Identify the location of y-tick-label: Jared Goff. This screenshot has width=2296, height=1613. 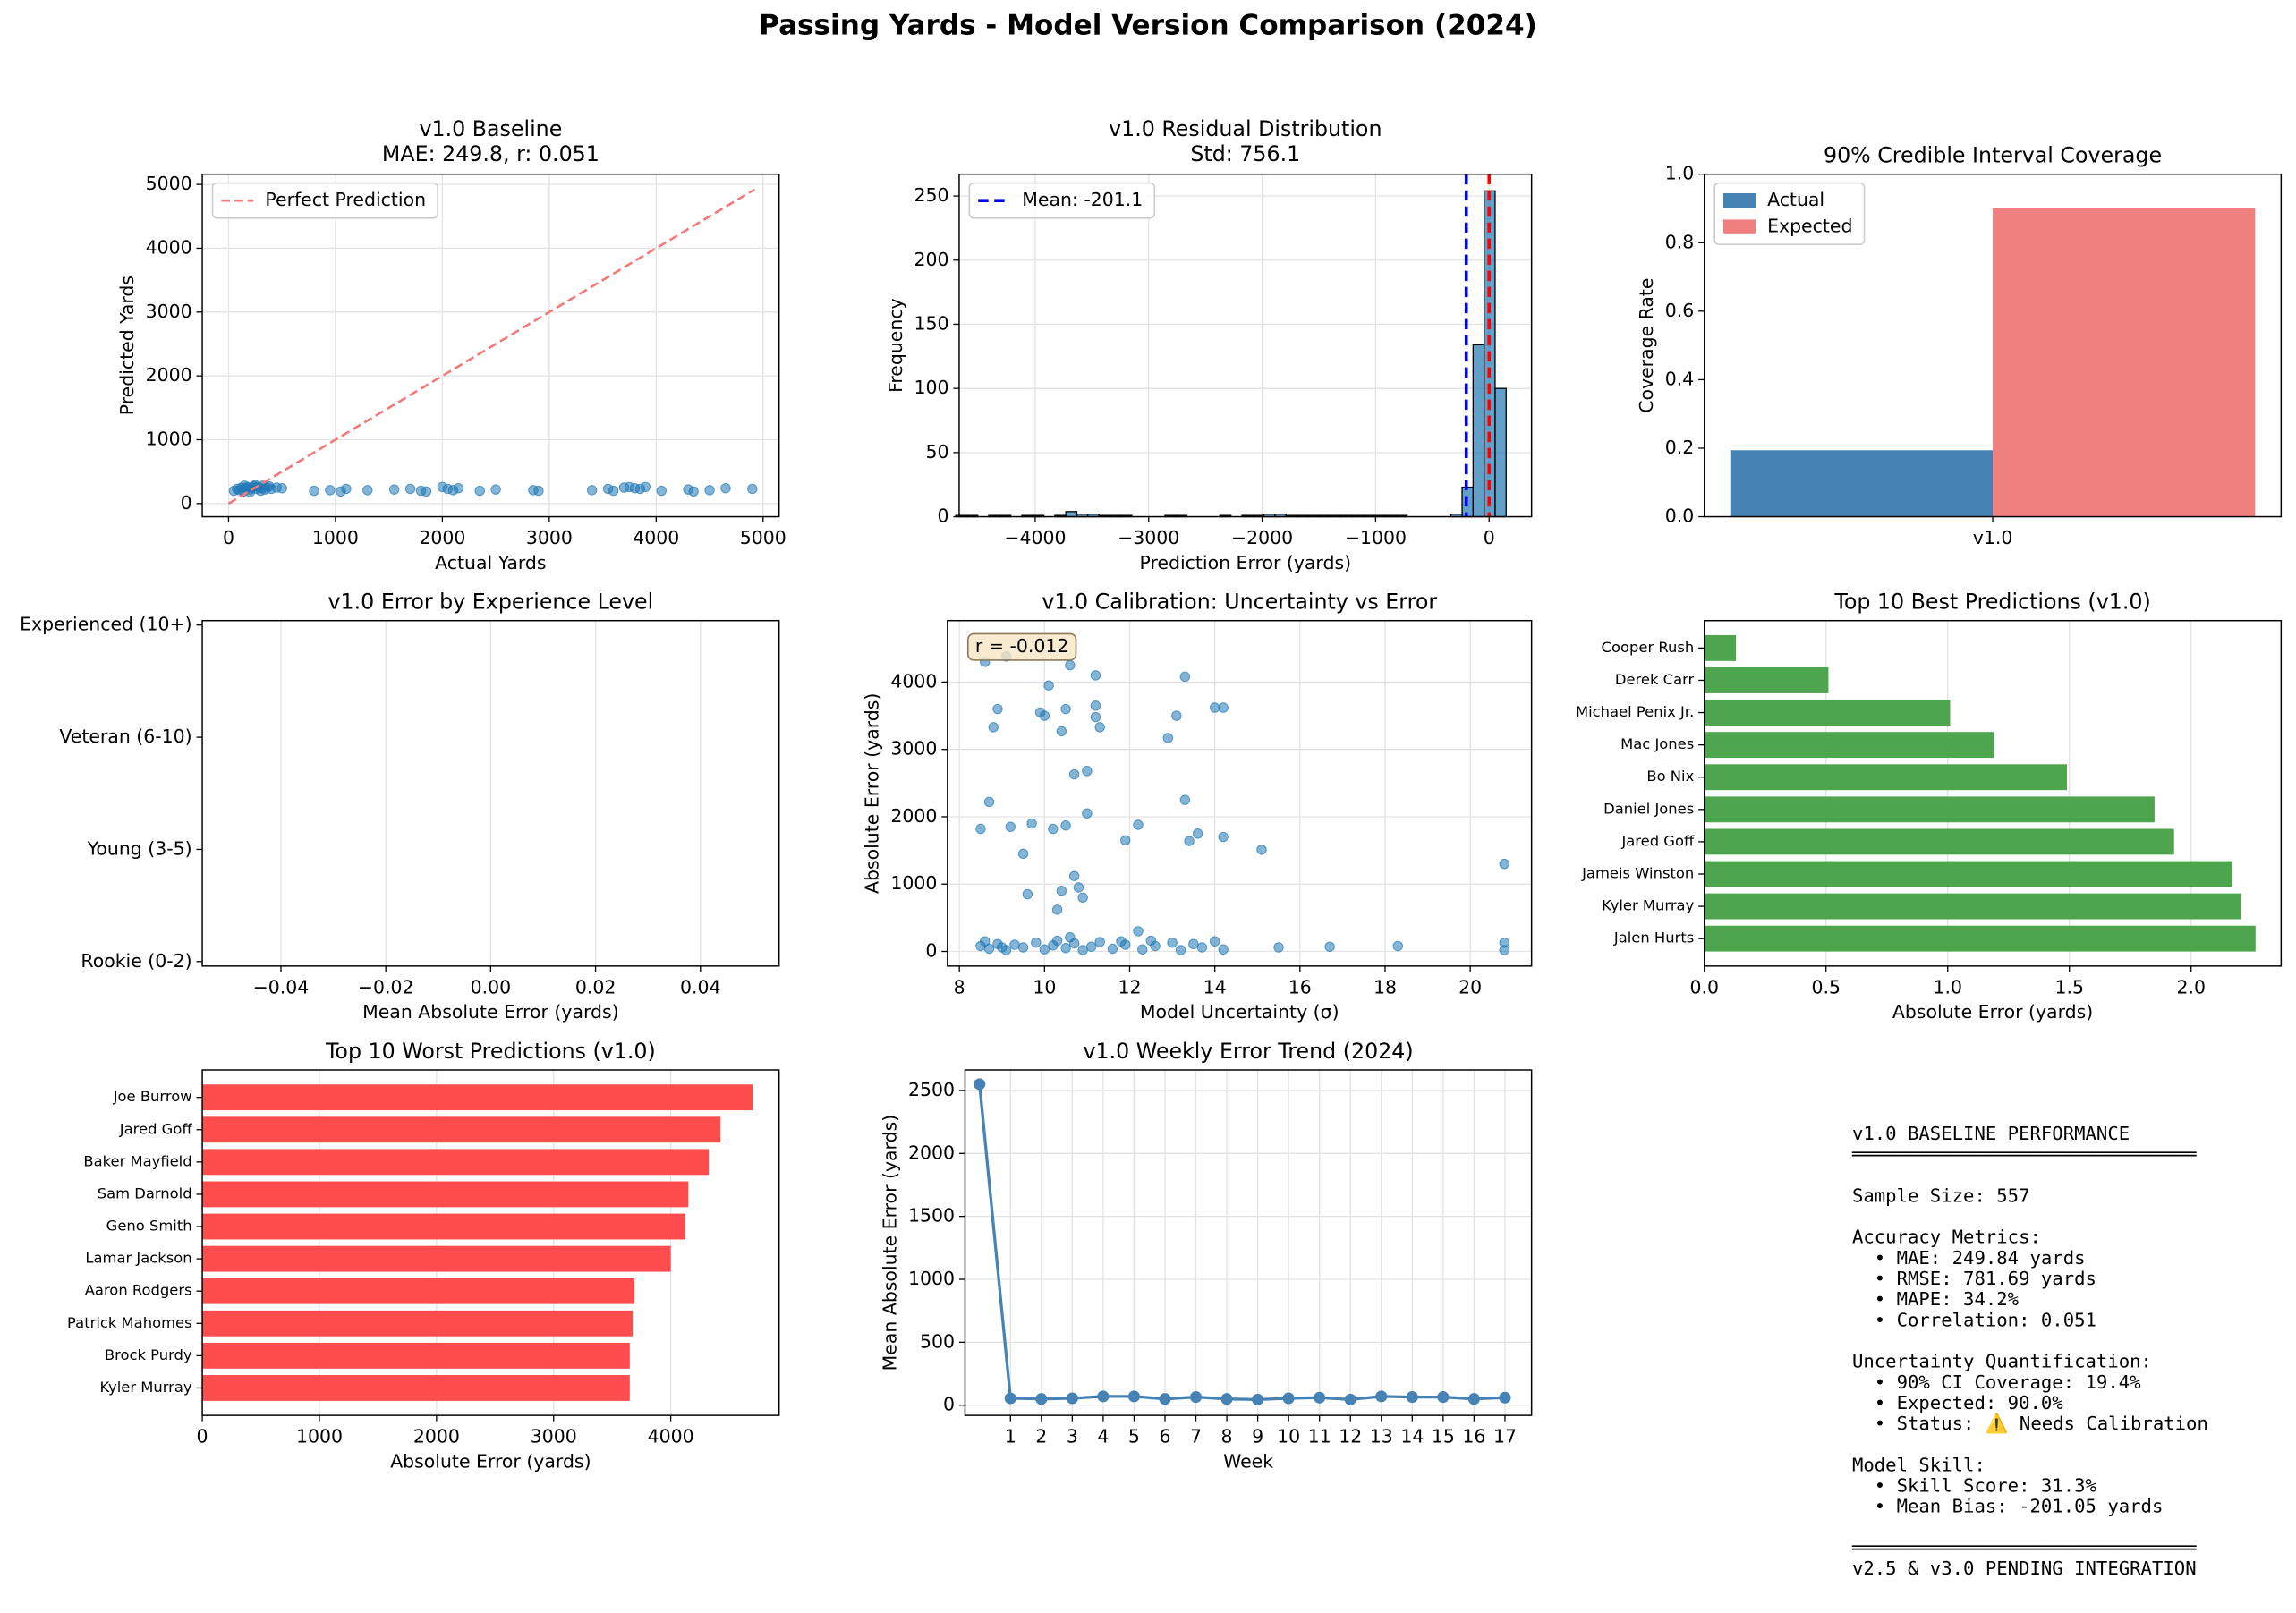
(156, 1128).